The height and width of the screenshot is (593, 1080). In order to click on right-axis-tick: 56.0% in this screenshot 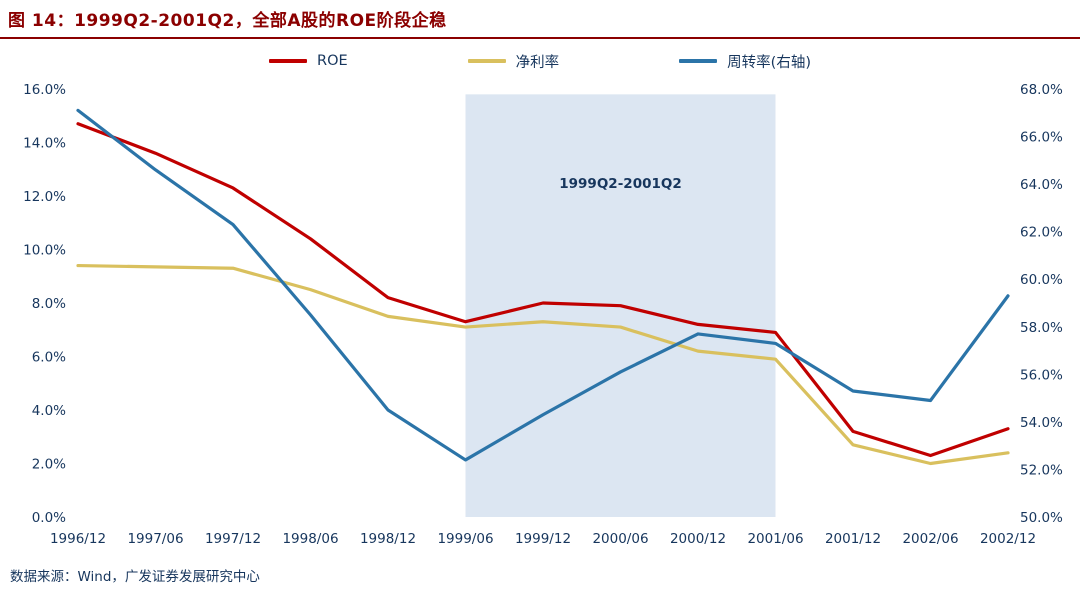, I will do `click(1041, 375)`.